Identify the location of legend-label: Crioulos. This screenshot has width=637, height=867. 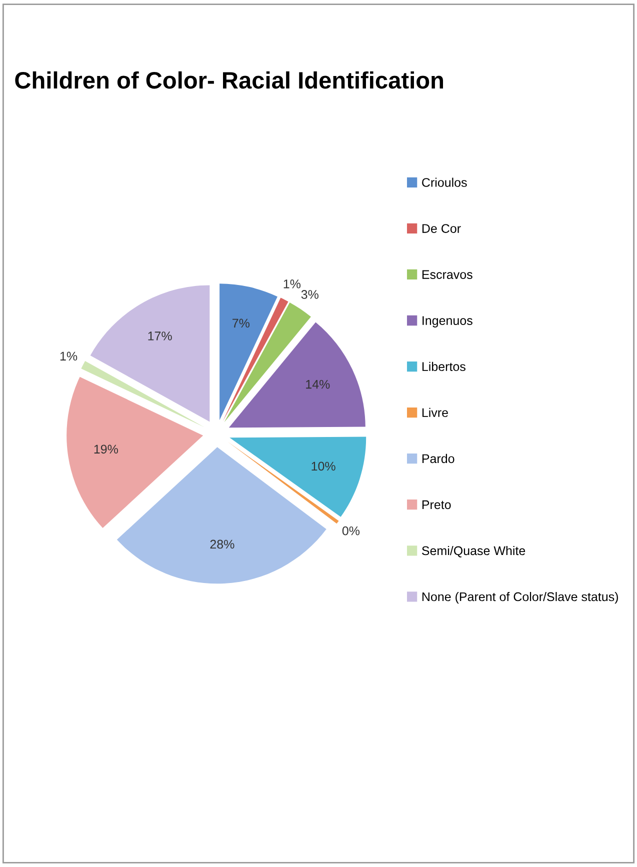
(444, 182).